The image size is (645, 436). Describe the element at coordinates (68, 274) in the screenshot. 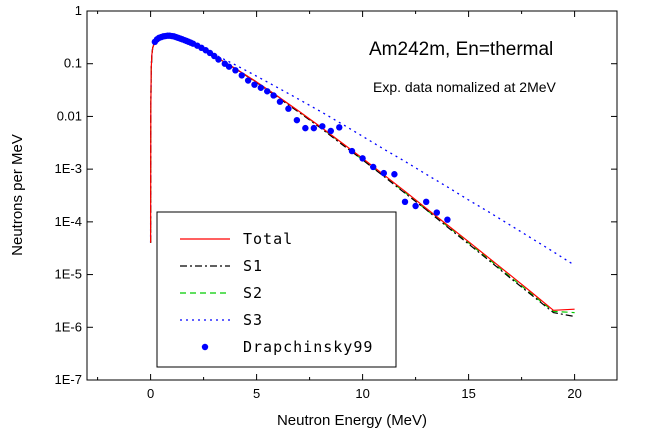

I see `y-tick-label: 1E-5` at that location.